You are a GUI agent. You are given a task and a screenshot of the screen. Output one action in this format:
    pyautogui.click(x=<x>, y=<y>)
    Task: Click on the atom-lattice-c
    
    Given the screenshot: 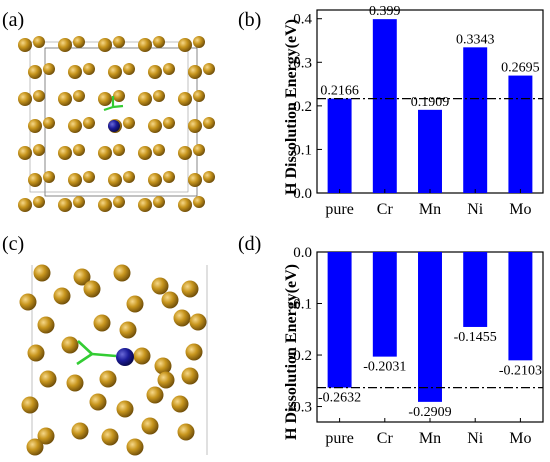 What is the action you would take?
    pyautogui.click(x=113, y=360)
    